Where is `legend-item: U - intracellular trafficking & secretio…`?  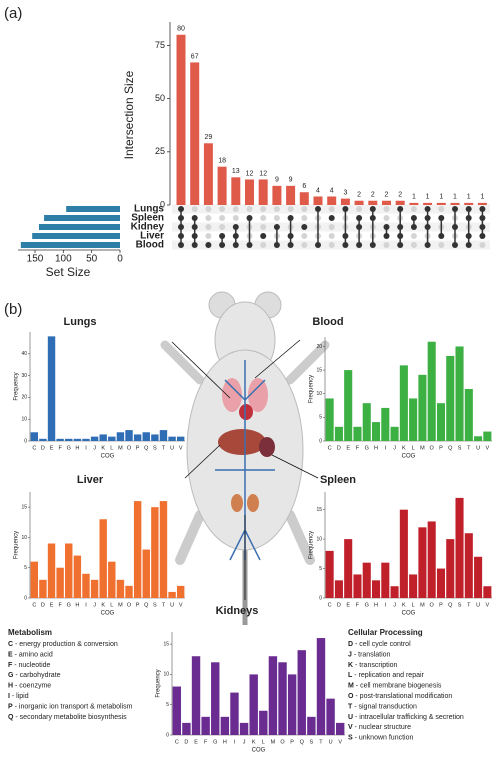 legend-item: U - intracellular trafficking & secretio… is located at coordinates (406, 717).